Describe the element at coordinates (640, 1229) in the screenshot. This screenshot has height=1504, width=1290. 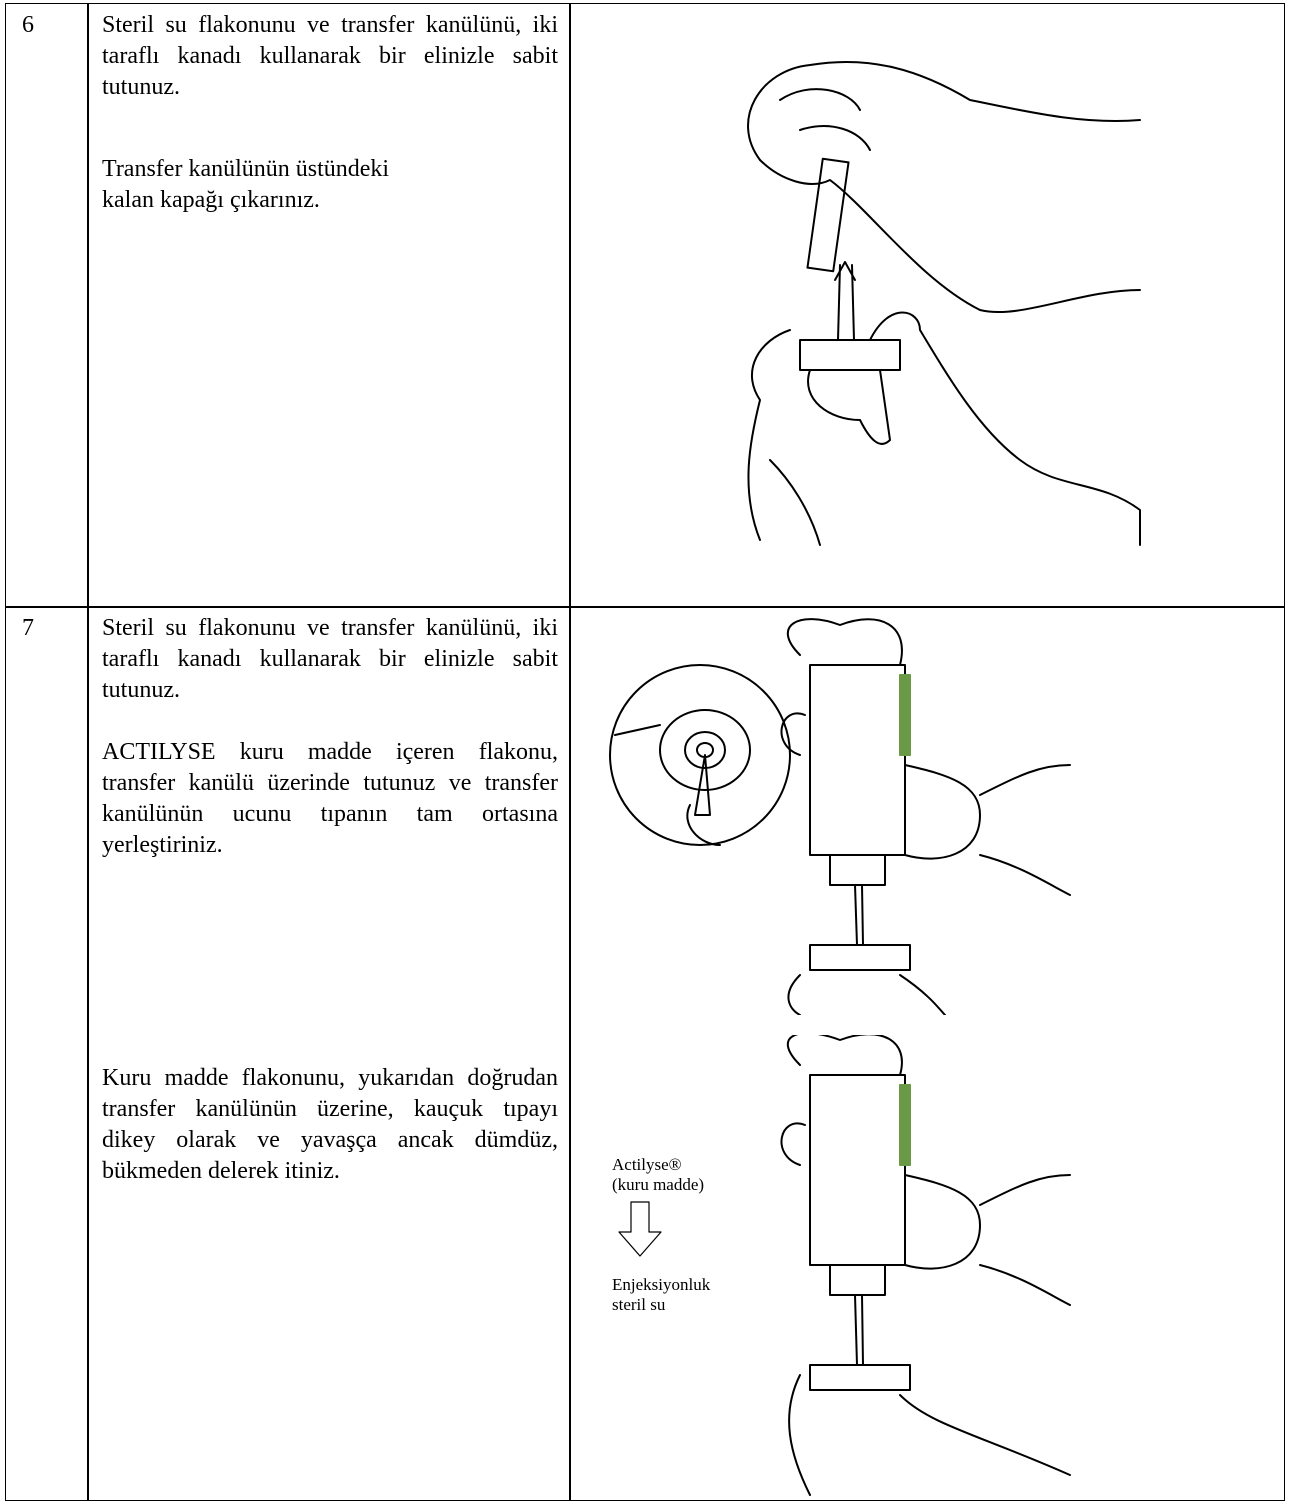
I see `down-arrow` at that location.